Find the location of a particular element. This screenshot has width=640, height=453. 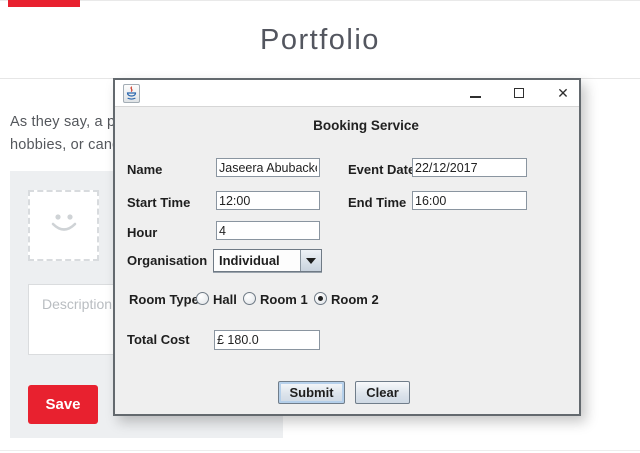

save-button: Save is located at coordinates (63, 404).